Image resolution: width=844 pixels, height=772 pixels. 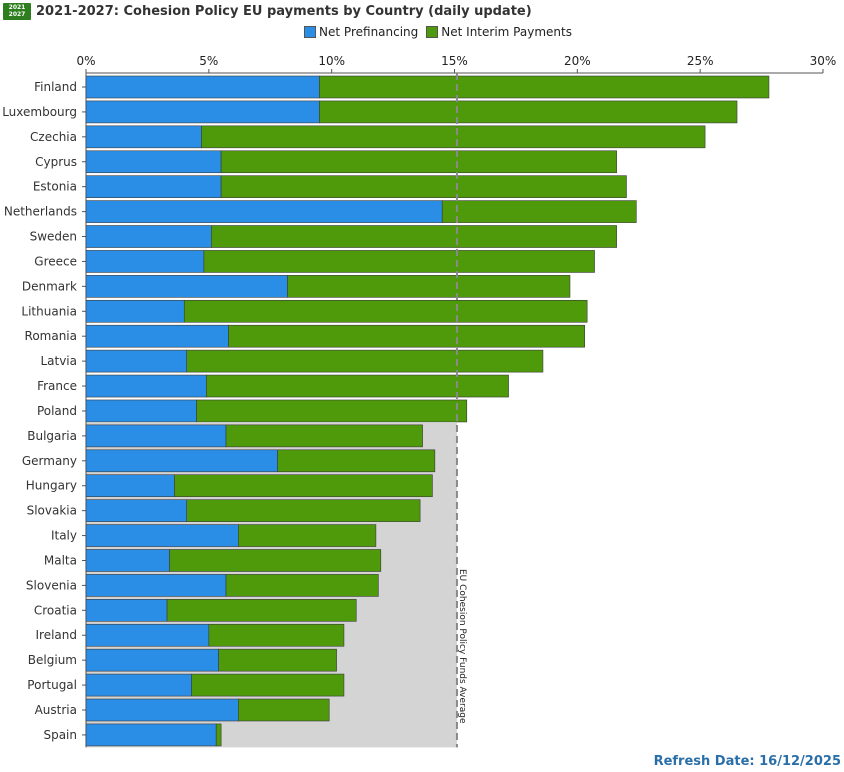 What do you see at coordinates (39, 112) in the screenshot?
I see `category-label: Luxembourg` at bounding box center [39, 112].